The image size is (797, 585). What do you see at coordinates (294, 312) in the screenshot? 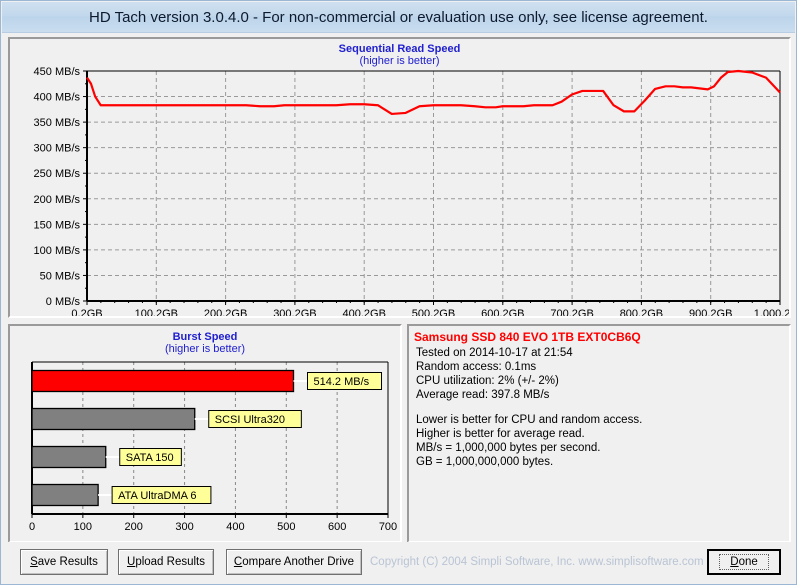
I see `seq-x-tick-label: 300,2GB` at bounding box center [294, 312].